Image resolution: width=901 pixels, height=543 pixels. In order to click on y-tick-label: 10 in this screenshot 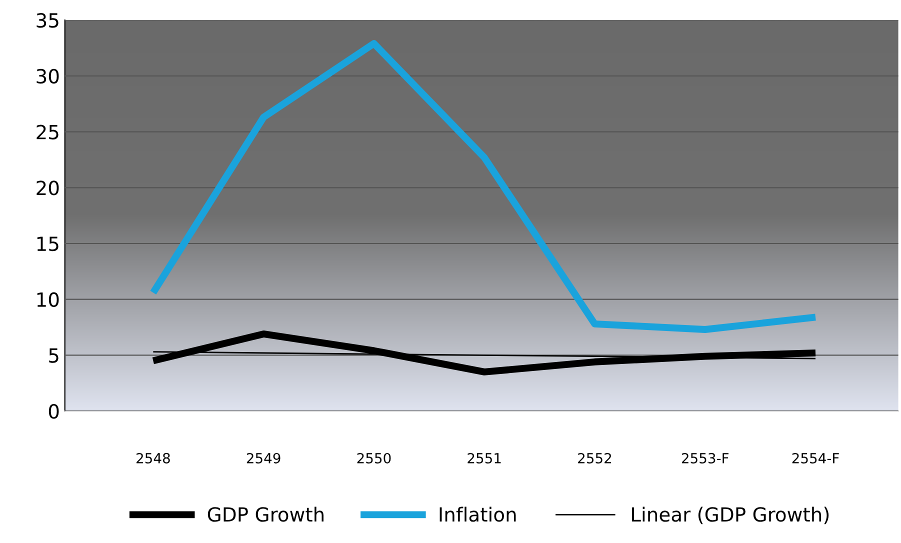, I will do `click(48, 300)`.